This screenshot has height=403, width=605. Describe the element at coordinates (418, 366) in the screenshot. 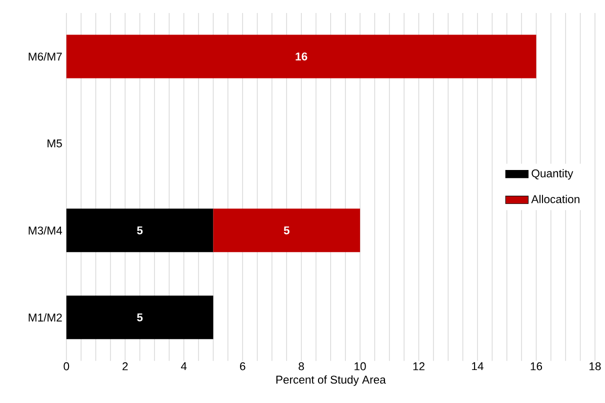

I see `x-tick-label: 12` at that location.